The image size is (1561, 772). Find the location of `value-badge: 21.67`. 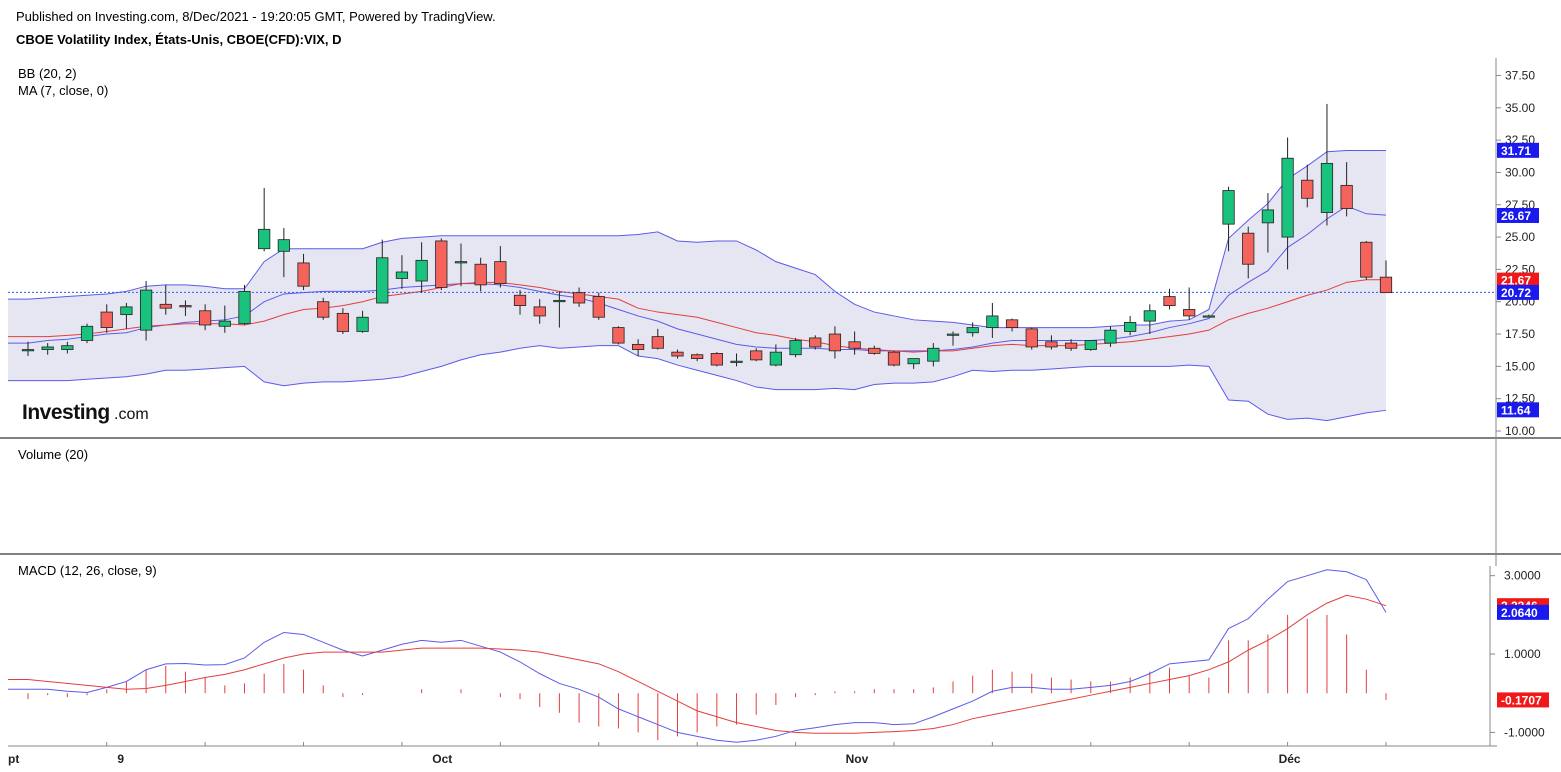

value-badge: 21.67 is located at coordinates (1518, 280).